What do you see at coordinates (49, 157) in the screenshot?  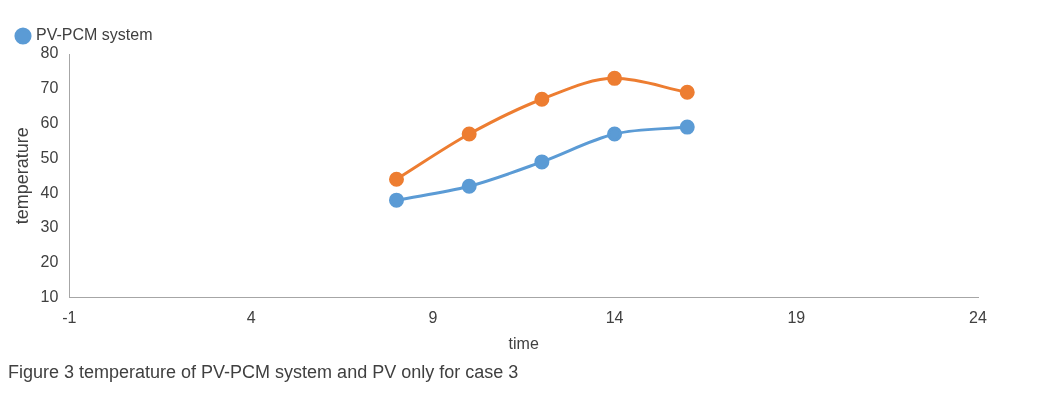 I see `y-tick-label: 50` at bounding box center [49, 157].